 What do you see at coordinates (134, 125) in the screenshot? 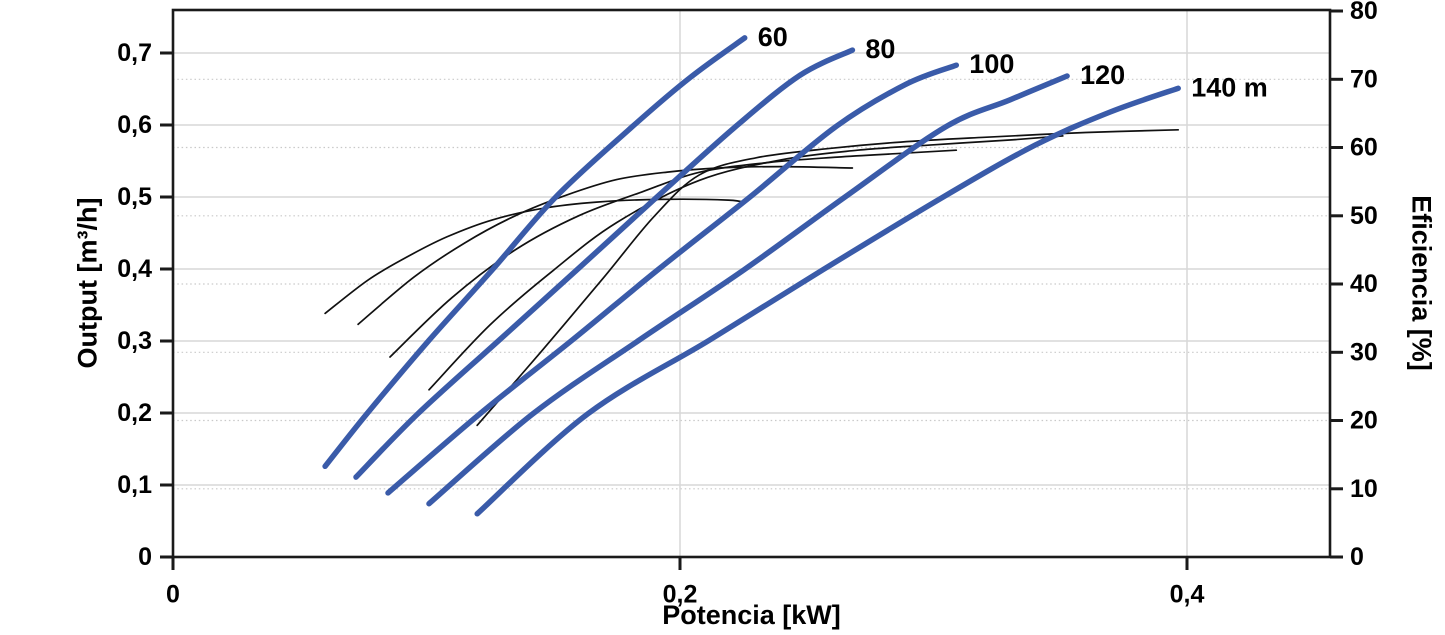
I see `tick-label-left: 0,6` at bounding box center [134, 125].